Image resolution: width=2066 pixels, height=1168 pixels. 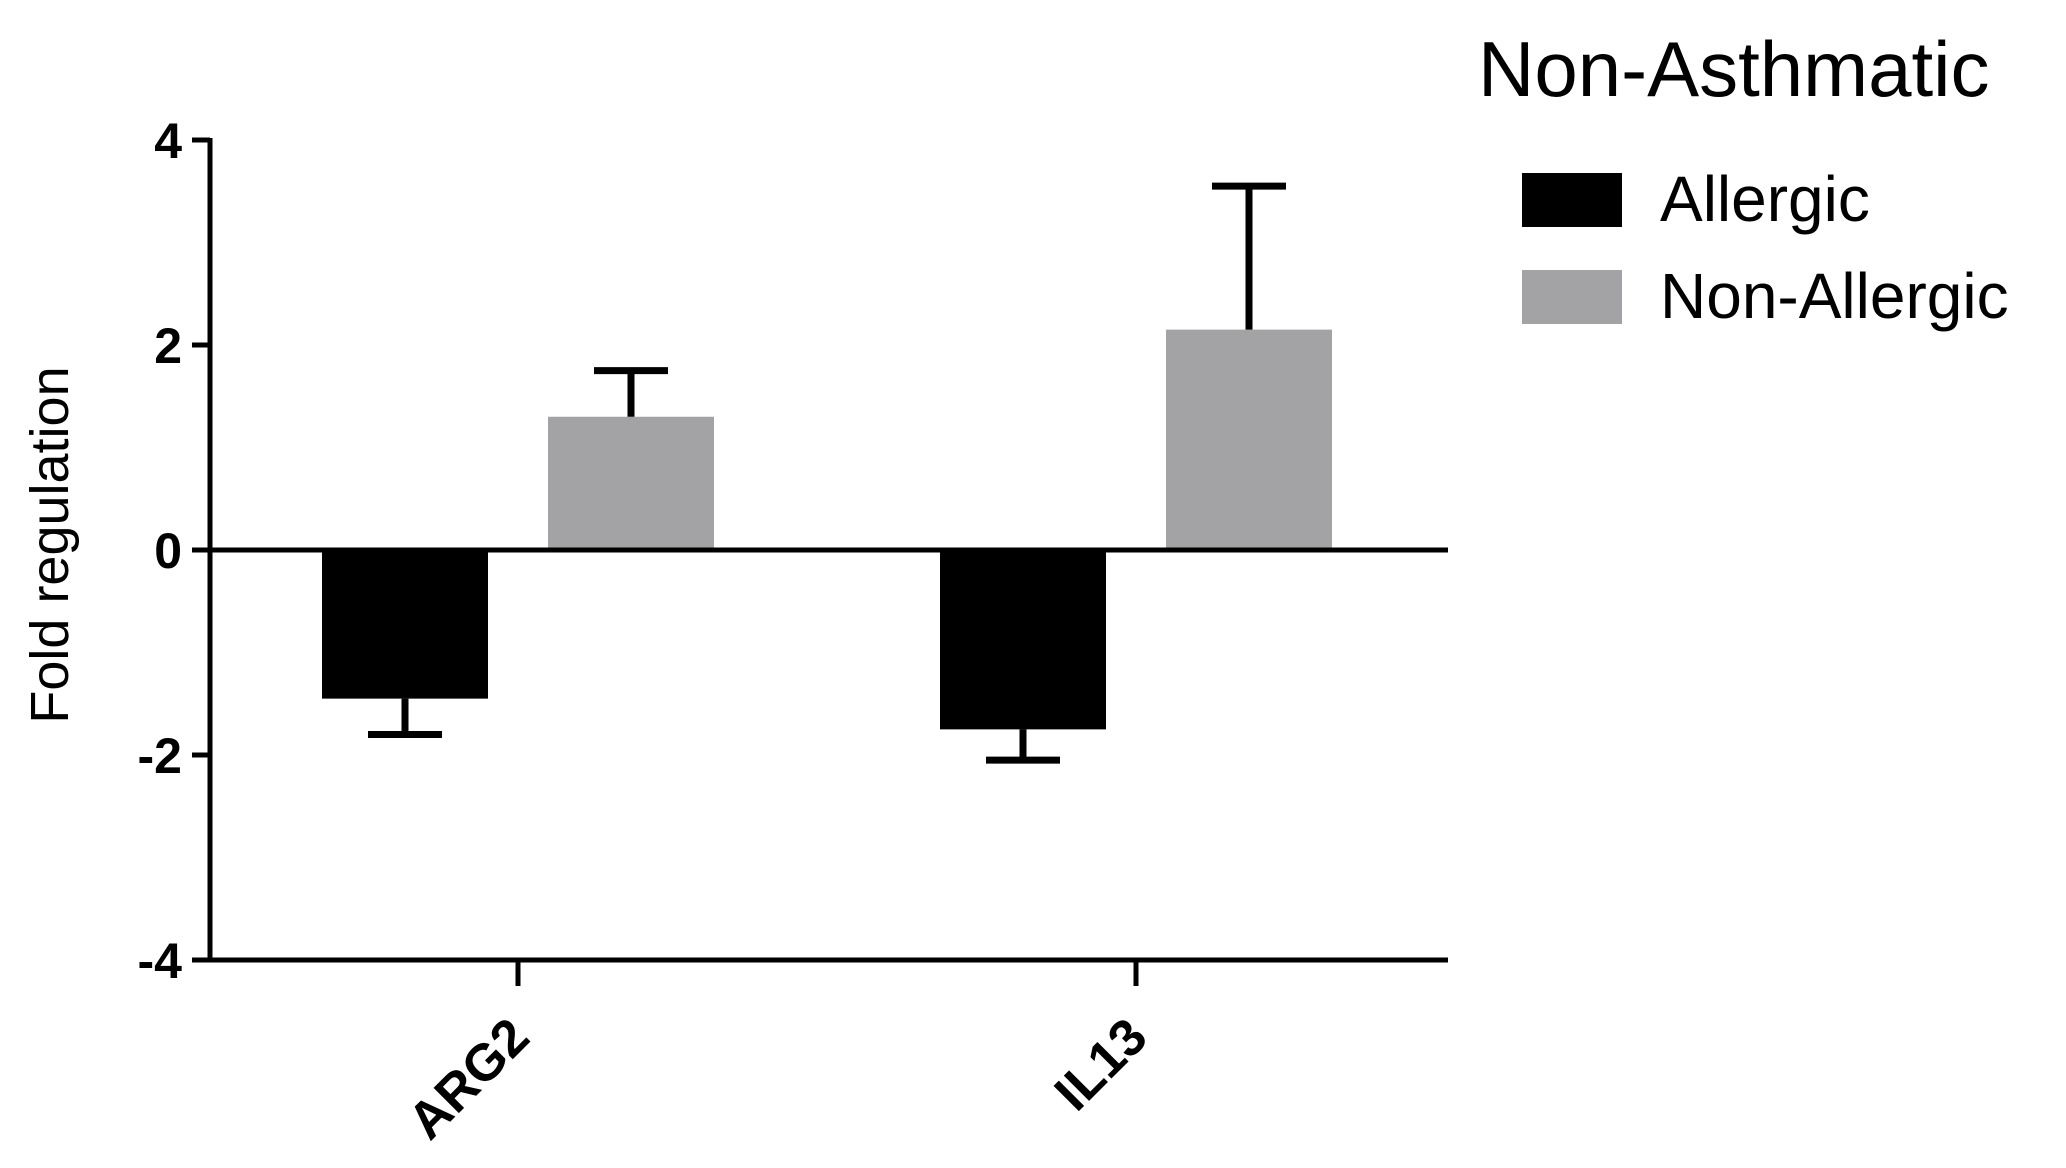 I want to click on y-tick-label: 0, so click(x=168, y=551).